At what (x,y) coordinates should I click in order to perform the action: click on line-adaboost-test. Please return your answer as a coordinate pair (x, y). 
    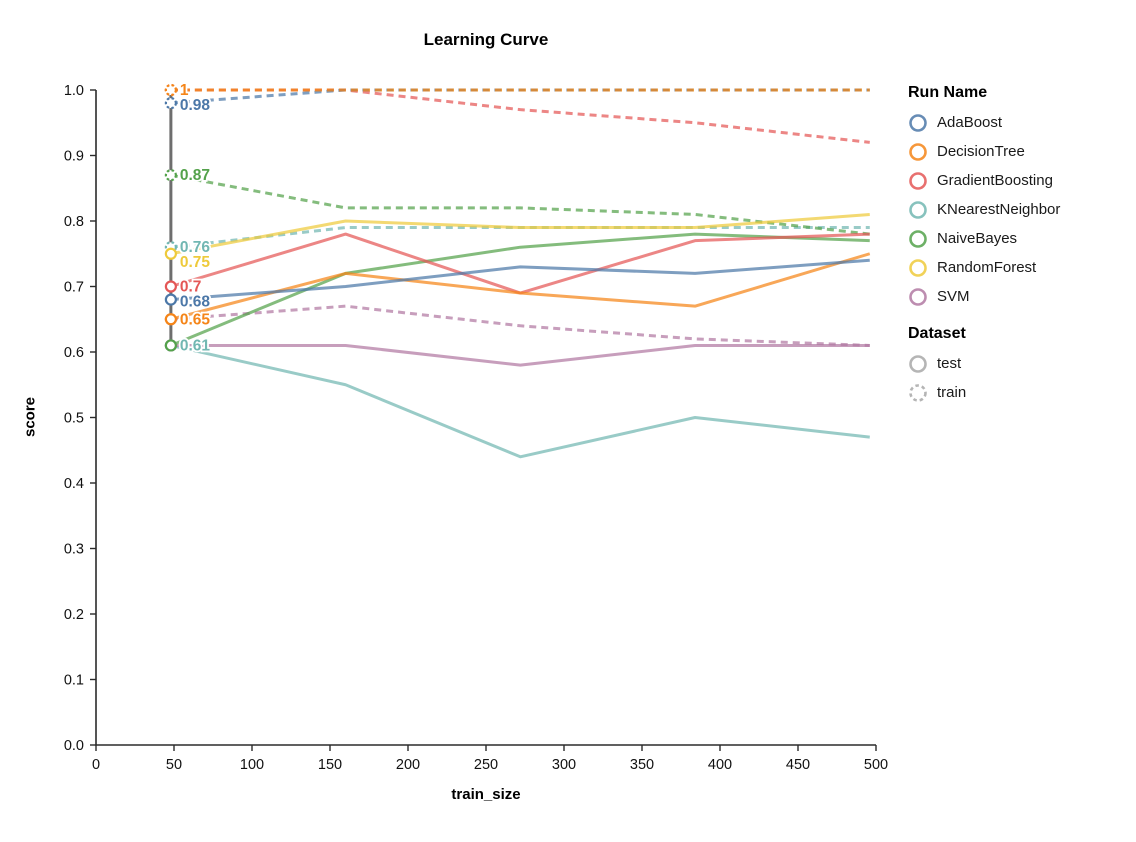
    Looking at the image, I should click on (520, 280).